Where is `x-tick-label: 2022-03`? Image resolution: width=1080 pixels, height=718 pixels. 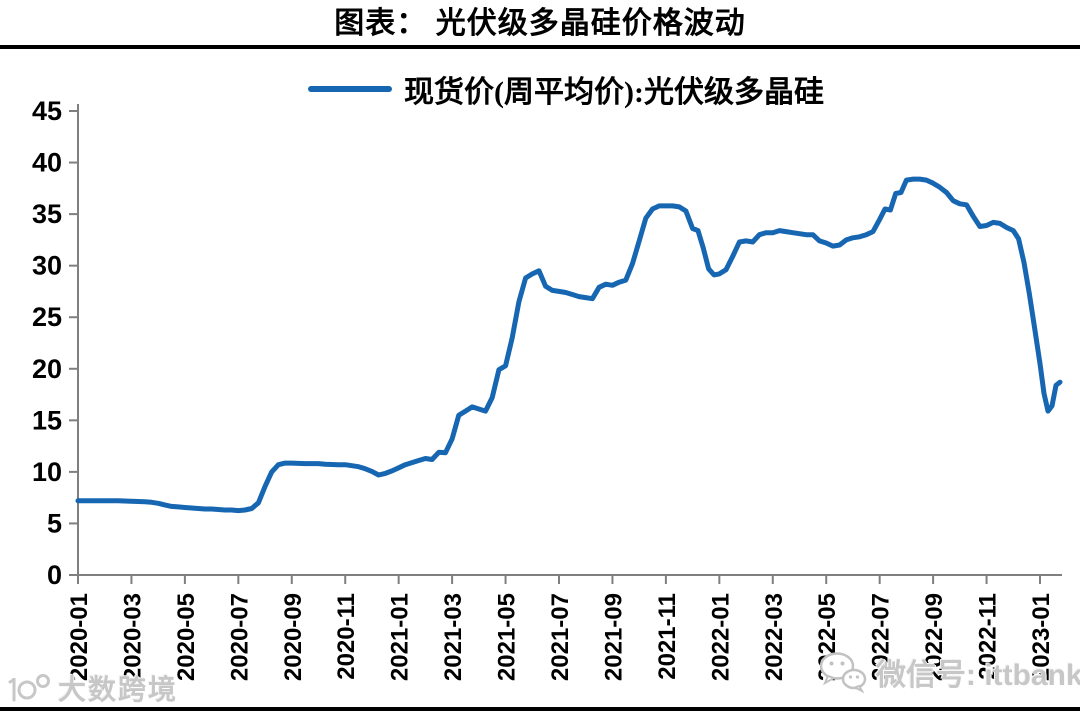
x-tick-label: 2022-03 is located at coordinates (774, 637).